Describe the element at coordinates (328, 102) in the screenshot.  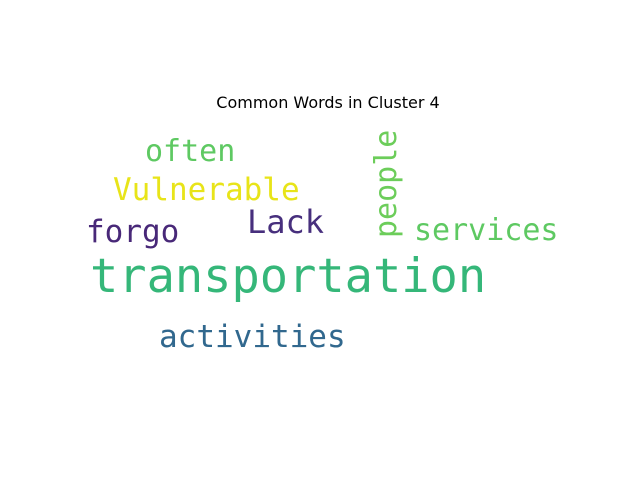
I see `figure-title: Common Words in Cluster 4` at that location.